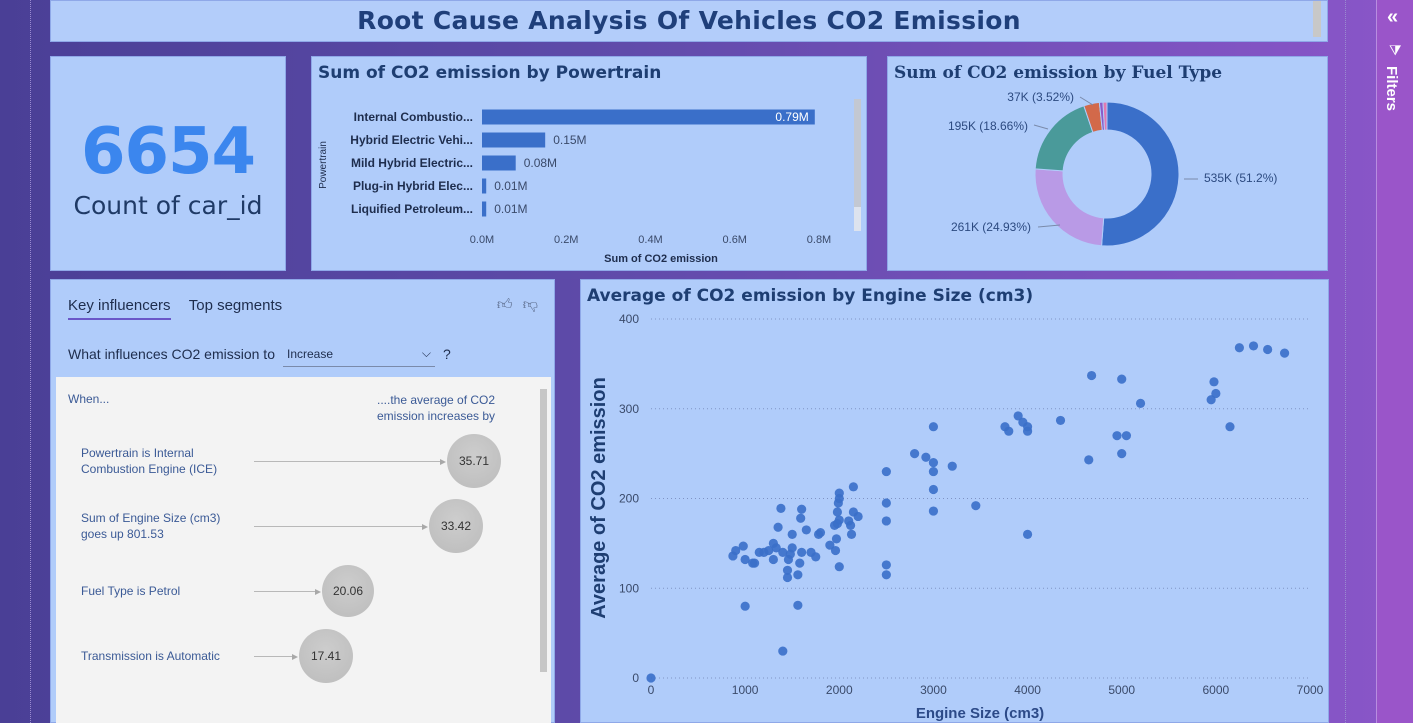 The width and height of the screenshot is (1413, 723). What do you see at coordinates (819, 240) in the screenshot?
I see `bar-x-tick: 0.8M` at bounding box center [819, 240].